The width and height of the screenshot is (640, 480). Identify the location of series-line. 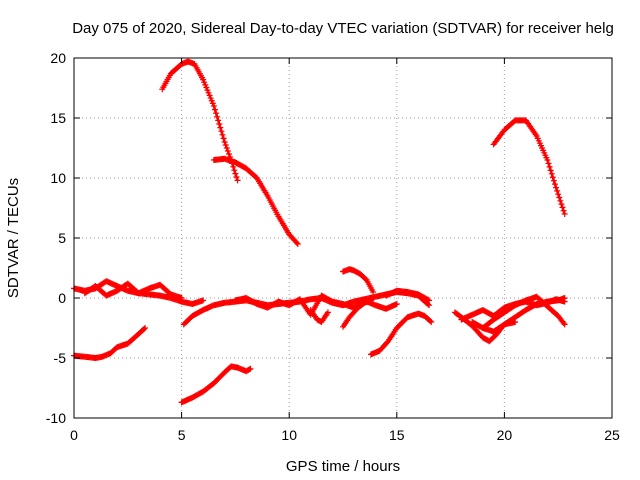
(200, 120).